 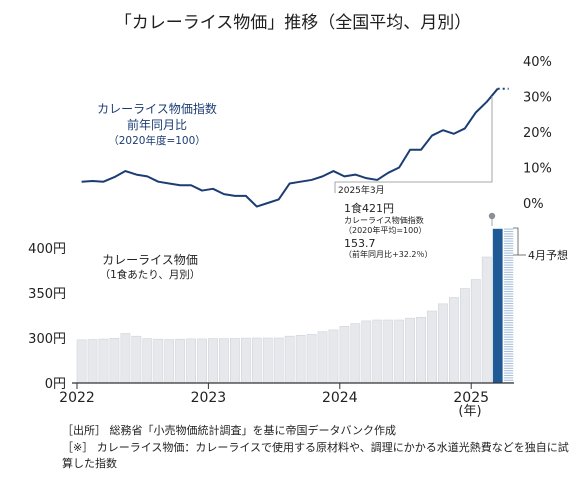 What do you see at coordinates (209, 398) in the screenshot?
I see `x-tick-label: 2023` at bounding box center [209, 398].